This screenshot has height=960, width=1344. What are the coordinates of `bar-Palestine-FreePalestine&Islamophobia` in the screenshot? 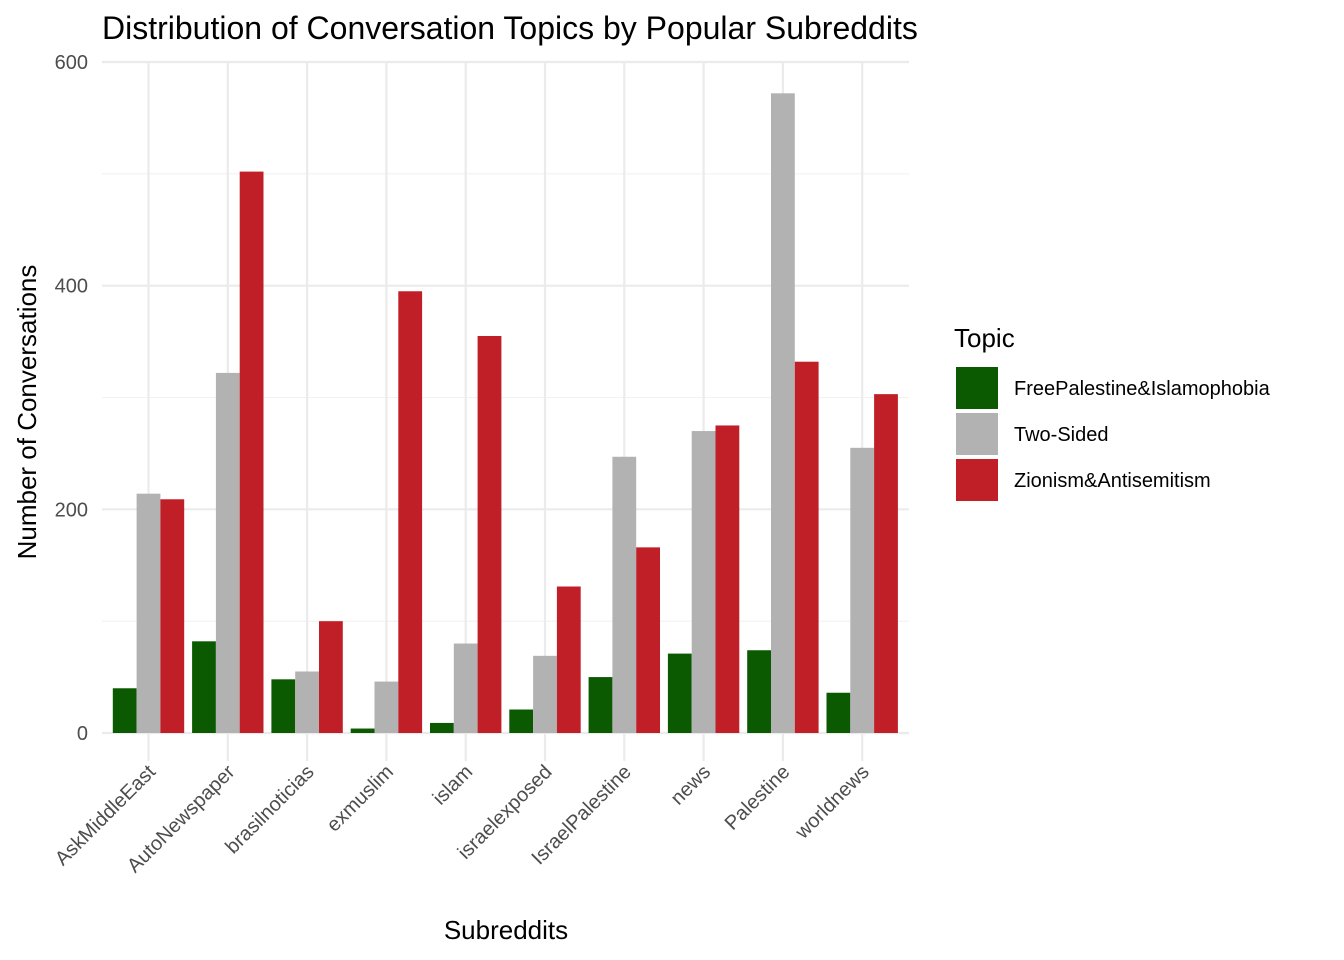 It's located at (759, 691).